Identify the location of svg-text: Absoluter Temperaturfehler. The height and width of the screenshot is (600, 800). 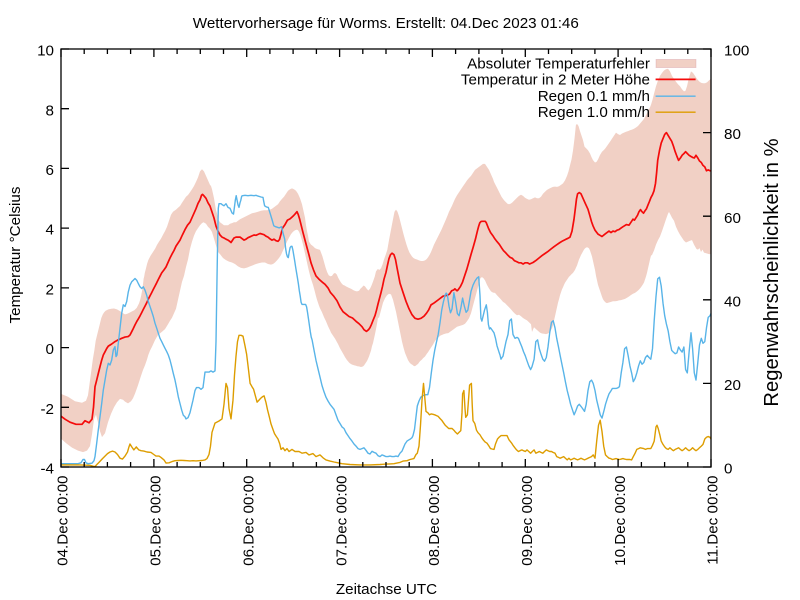
(558, 63).